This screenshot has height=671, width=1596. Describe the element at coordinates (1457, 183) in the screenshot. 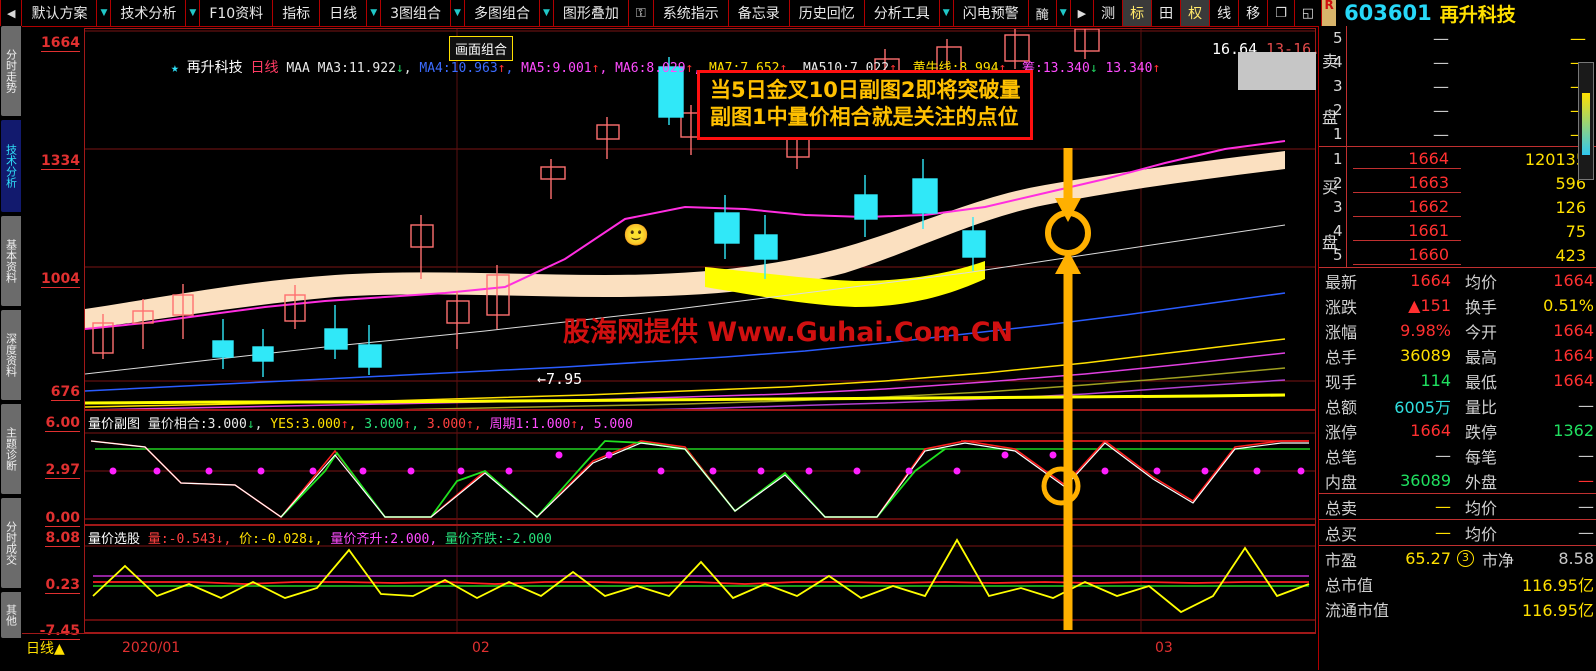

I see `bid-row: 2 1663 596` at that location.